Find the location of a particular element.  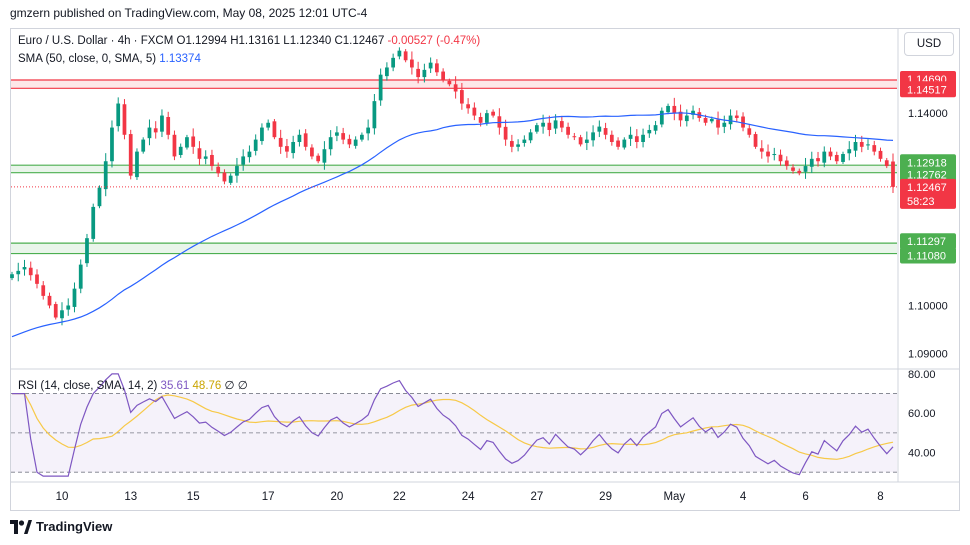

rsi-extra-1: ∅ is located at coordinates (229, 386).